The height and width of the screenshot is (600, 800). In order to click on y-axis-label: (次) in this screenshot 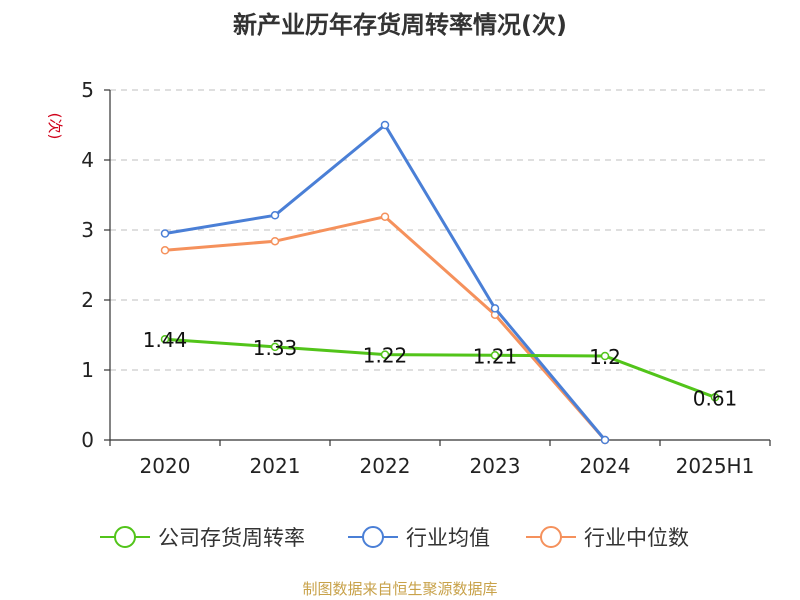, I will do `click(55, 126)`.